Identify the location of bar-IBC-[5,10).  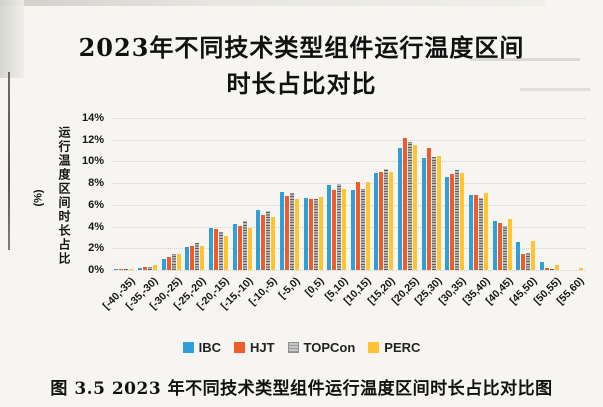
(329, 227).